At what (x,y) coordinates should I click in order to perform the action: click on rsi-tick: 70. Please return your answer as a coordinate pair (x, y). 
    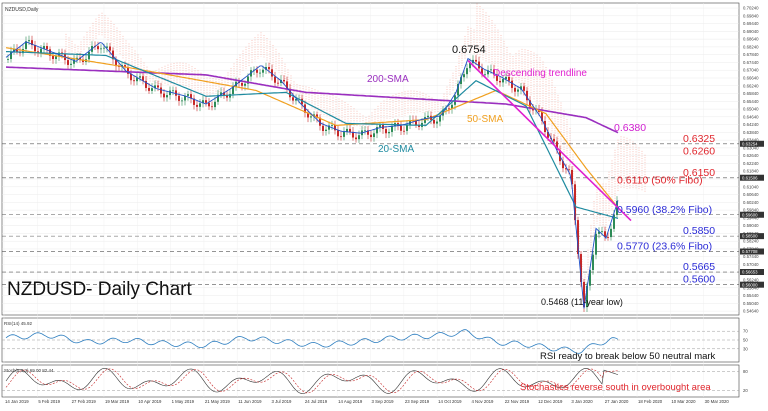
    Looking at the image, I should click on (745, 331).